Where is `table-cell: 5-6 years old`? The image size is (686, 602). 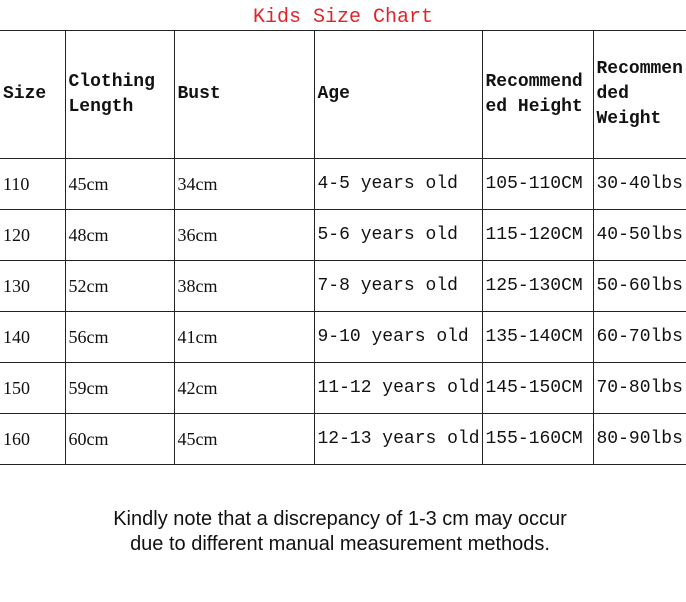
table-cell: 5-6 years old is located at coordinates (398, 235).